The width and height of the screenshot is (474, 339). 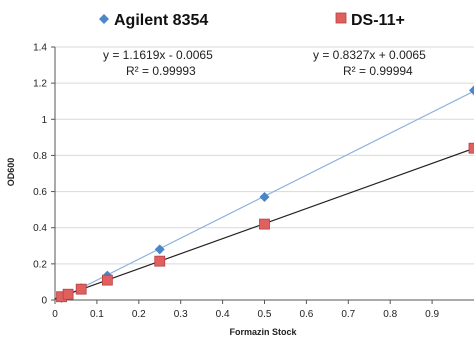 What do you see at coordinates (378, 20) in the screenshot?
I see `legend-label-ds11: DS-11+` at bounding box center [378, 20].